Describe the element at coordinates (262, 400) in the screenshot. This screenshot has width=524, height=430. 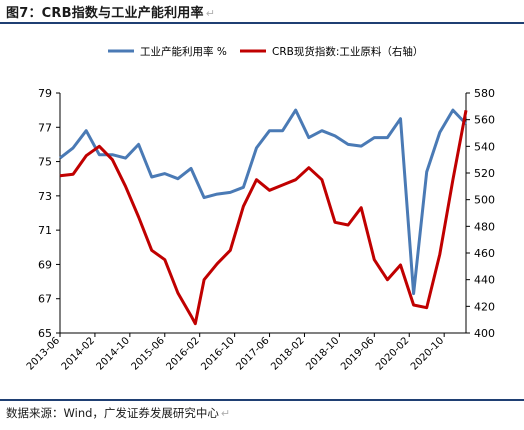
I see `footer-rule` at that location.